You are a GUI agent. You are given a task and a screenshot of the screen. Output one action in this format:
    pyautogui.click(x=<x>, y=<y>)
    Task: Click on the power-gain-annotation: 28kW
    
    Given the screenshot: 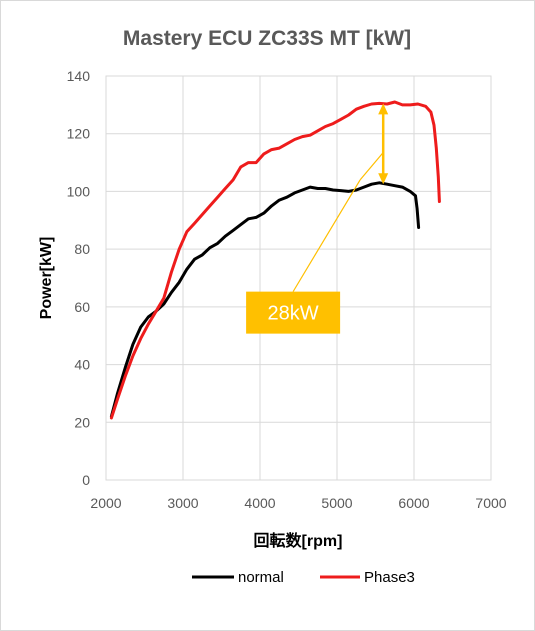 What is the action you would take?
    pyautogui.click(x=317, y=218)
    